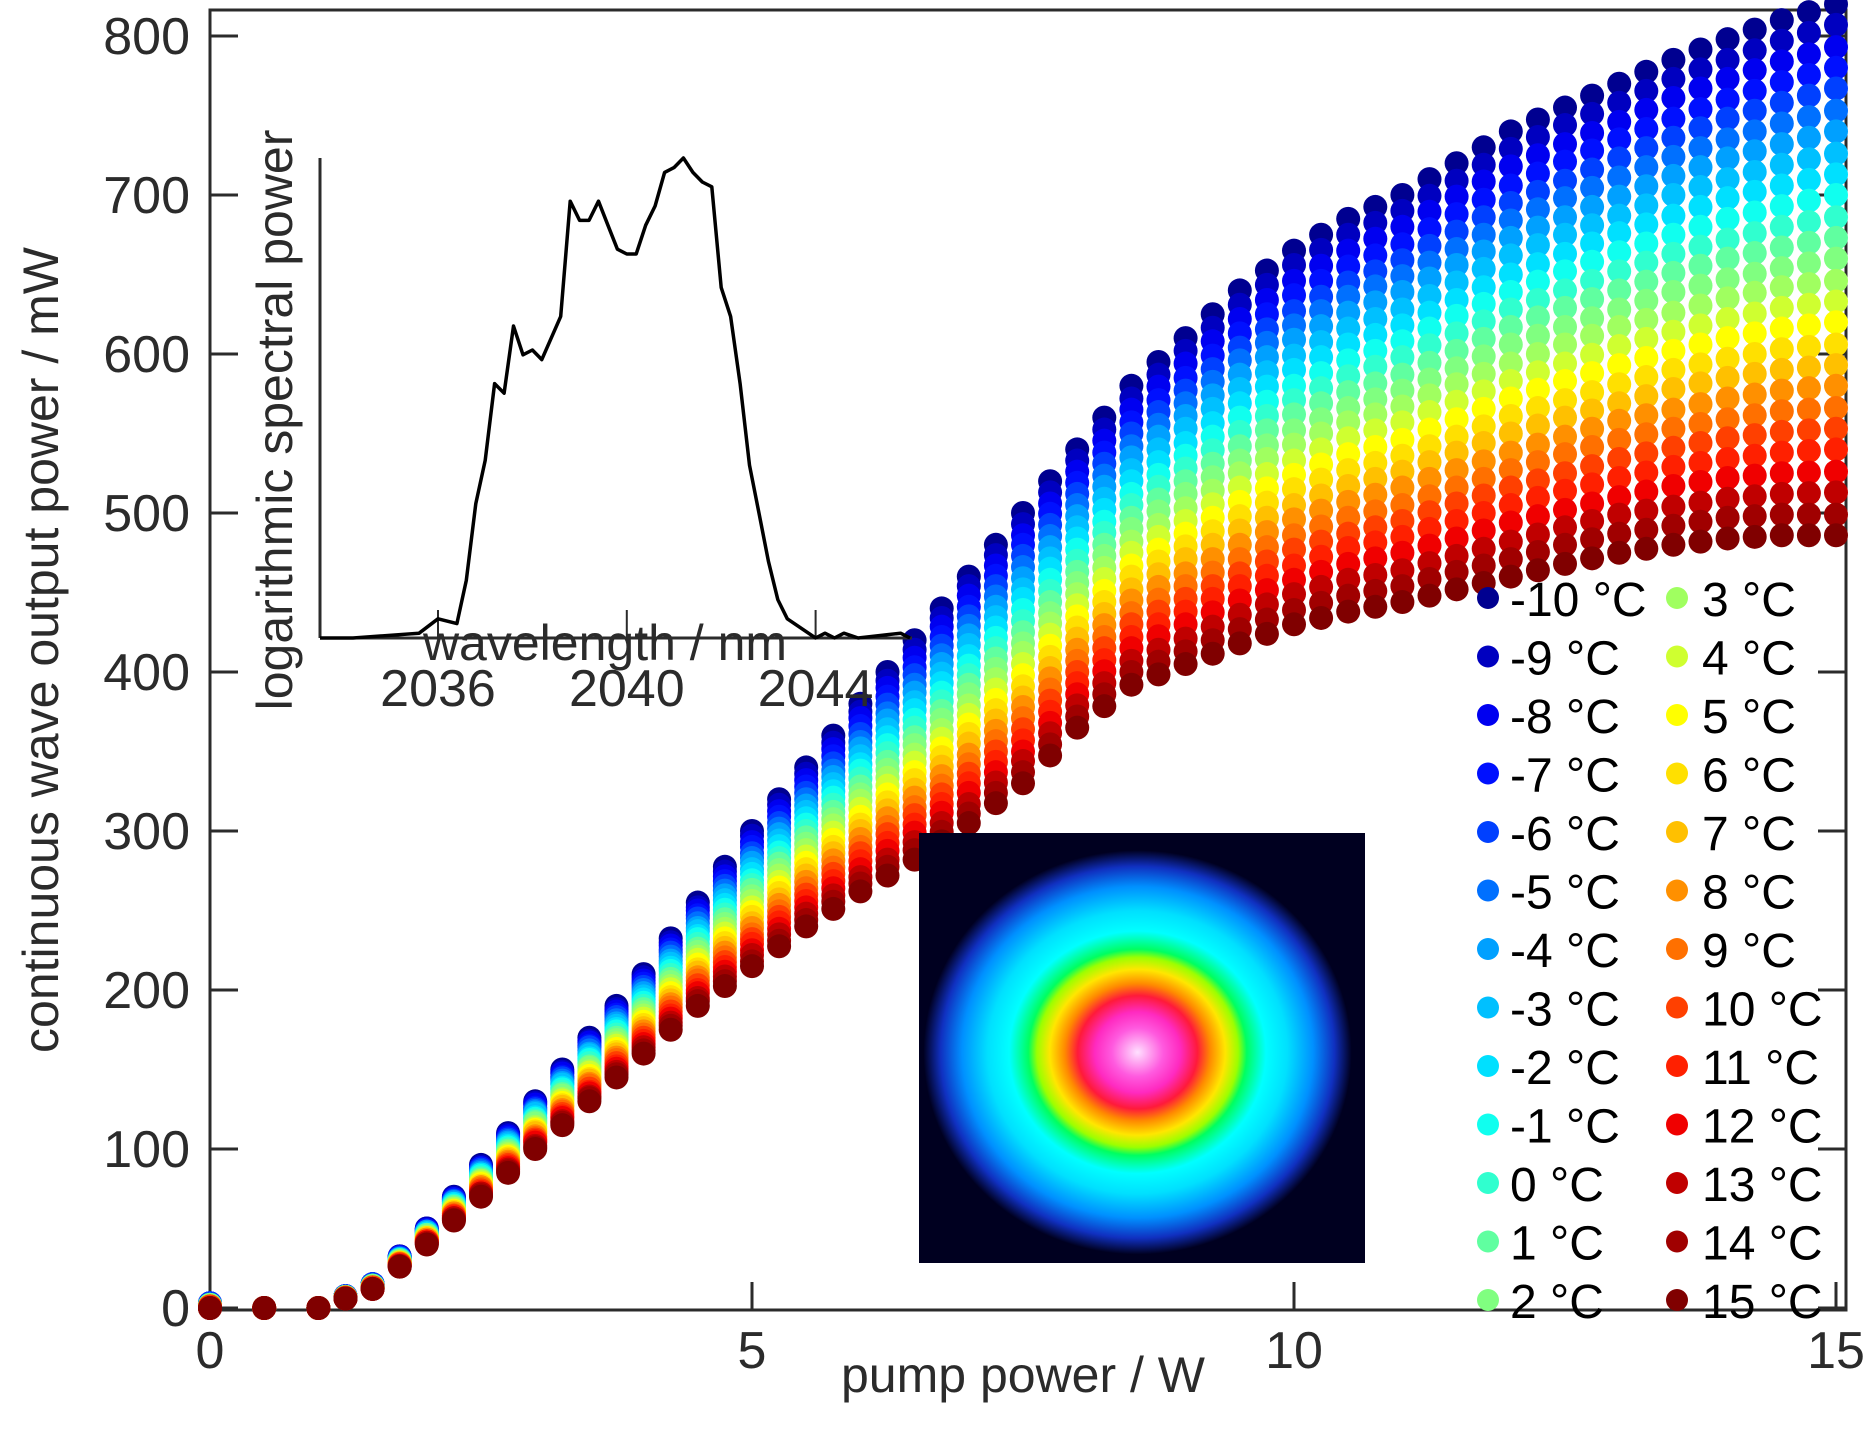 Image resolution: width=1866 pixels, height=1435 pixels. I want to click on legend-item: 0 °C, so click(1540, 1185).